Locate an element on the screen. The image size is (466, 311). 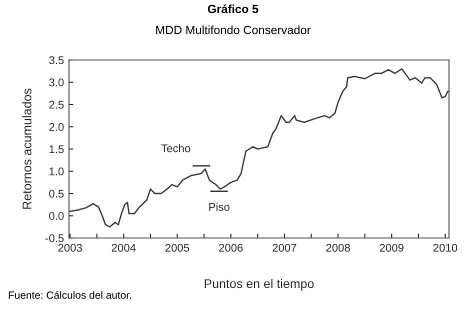
y-axis-title: Retornos acumulados is located at coordinates (27, 148).